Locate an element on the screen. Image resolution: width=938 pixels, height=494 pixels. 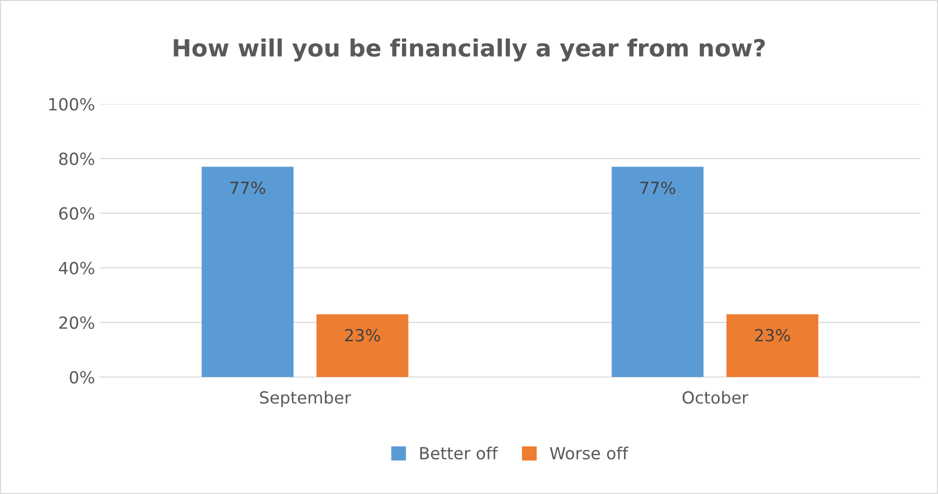
legend-label: Worse off is located at coordinates (589, 453).